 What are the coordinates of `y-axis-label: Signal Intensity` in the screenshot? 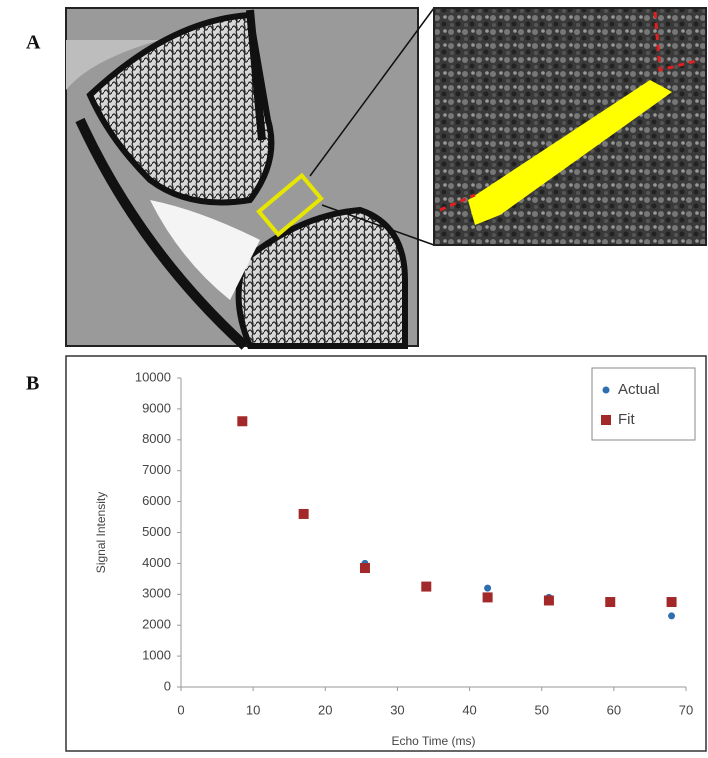 It's located at (101, 532).